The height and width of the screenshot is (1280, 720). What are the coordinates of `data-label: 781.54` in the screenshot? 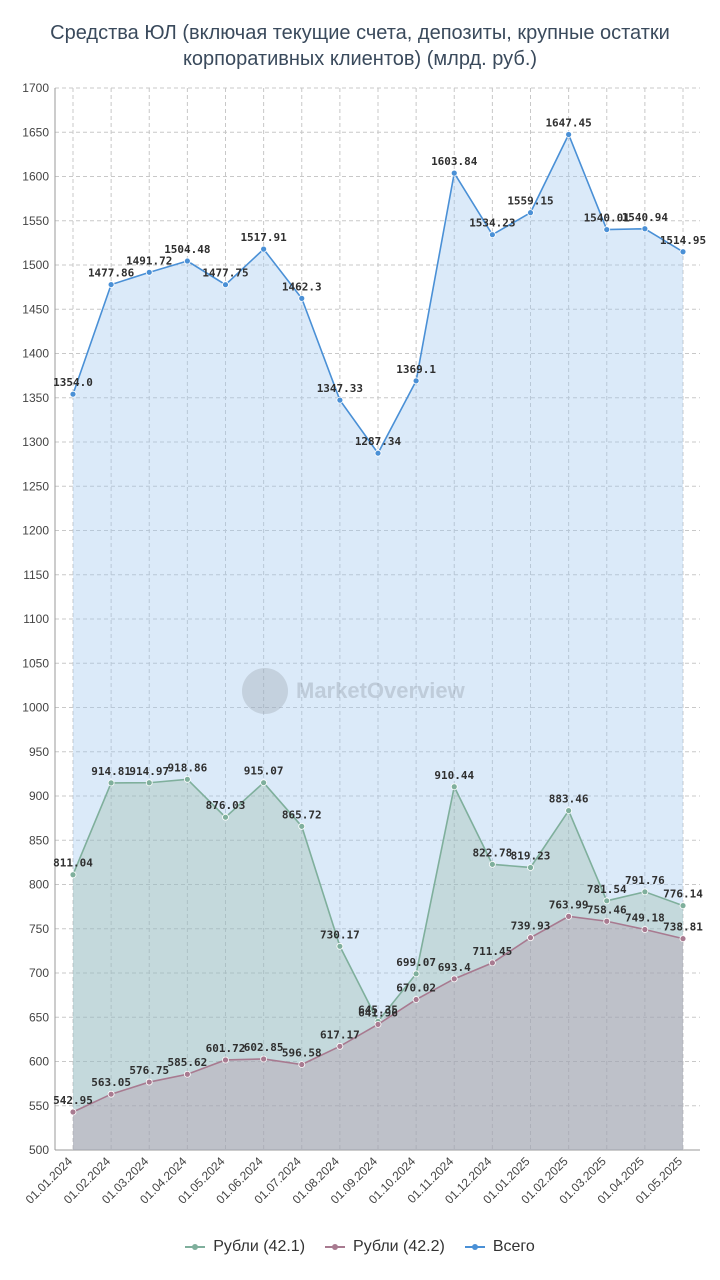 It's located at (607, 889).